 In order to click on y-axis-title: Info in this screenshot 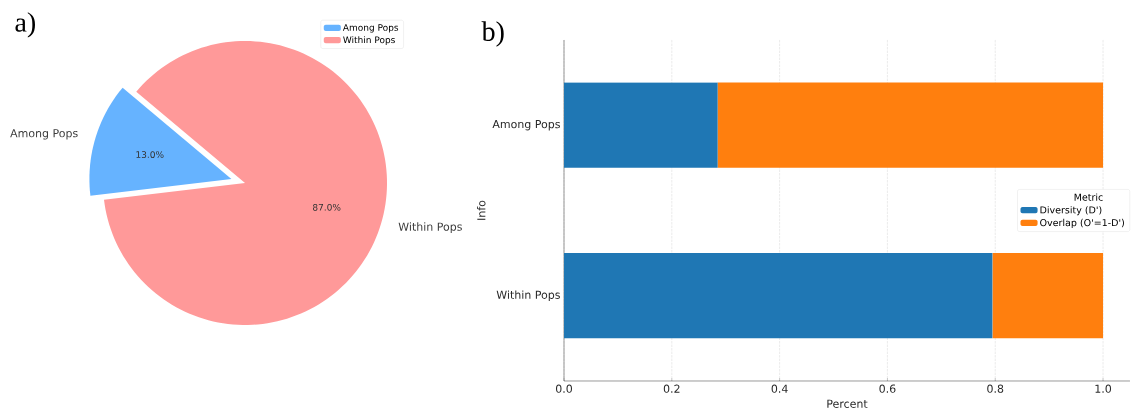, I will do `click(481, 210)`.